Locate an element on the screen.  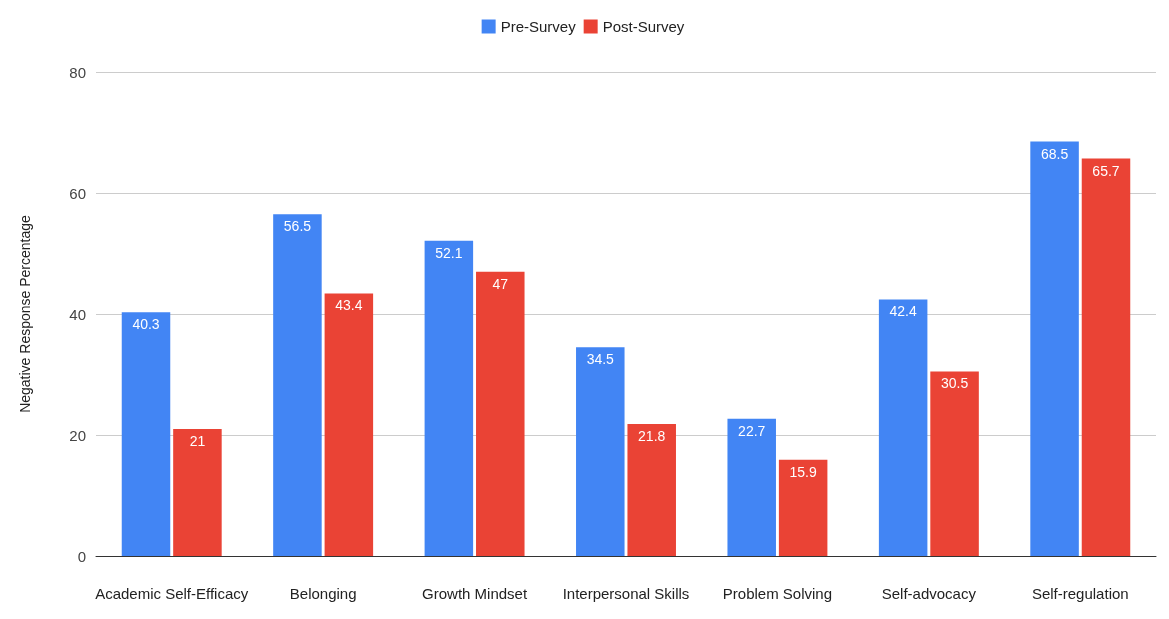
data-label: 21 is located at coordinates (197, 440).